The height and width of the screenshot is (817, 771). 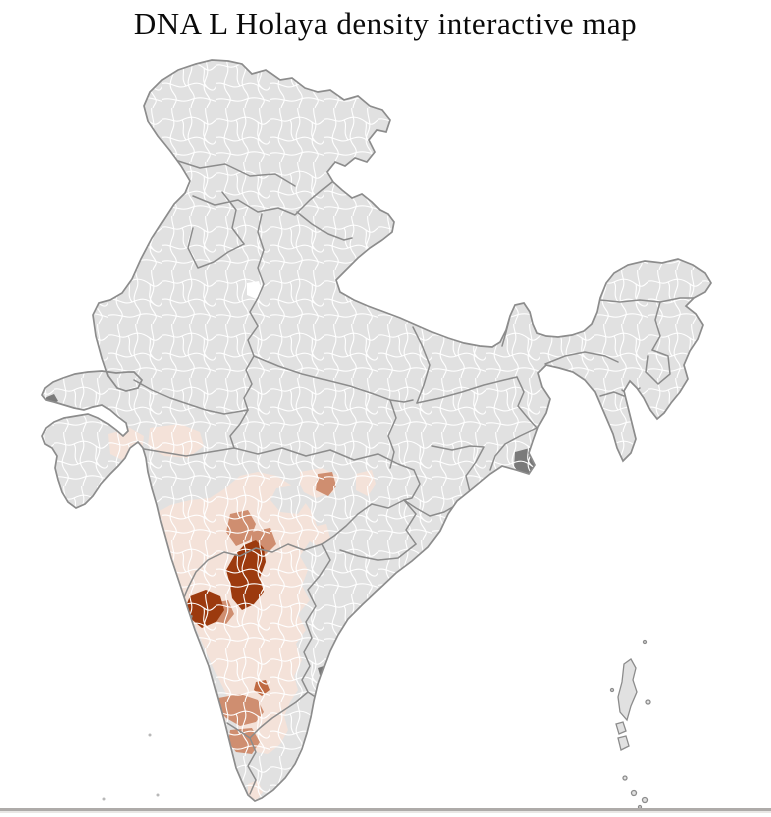 I want to click on lakshadweep-islands, so click(x=131, y=767).